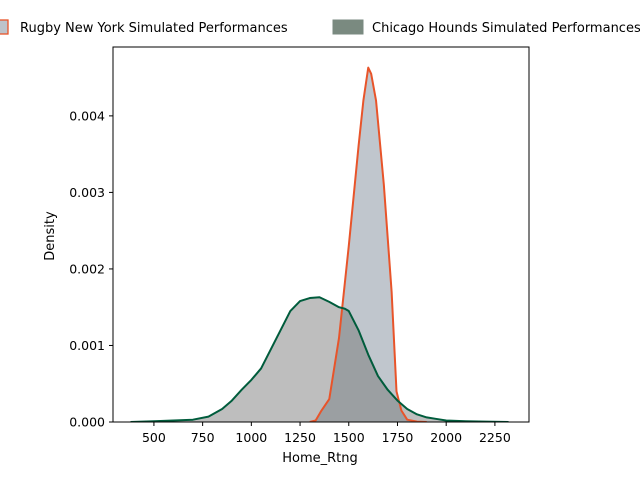 The height and width of the screenshot is (480, 640). Describe the element at coordinates (154, 28) in the screenshot. I see `legend-label-rugby: Rugby New York Simulated Performances` at that location.